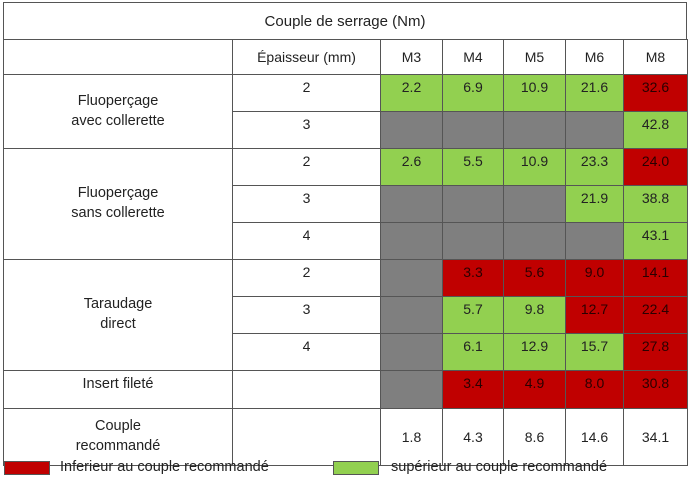 This screenshot has height=483, width=690. Describe the element at coordinates (164, 467) in the screenshot. I see `legend-label-red: Inferieur au couple recommandé` at that location.